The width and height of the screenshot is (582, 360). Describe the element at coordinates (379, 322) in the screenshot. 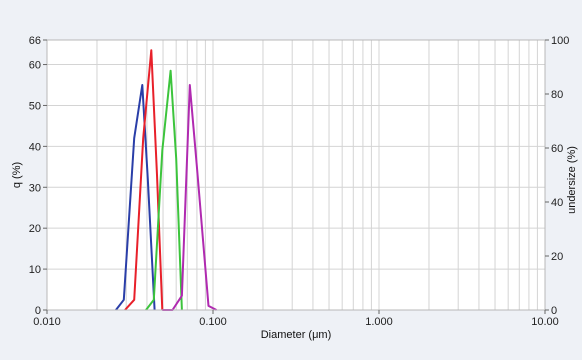

I see `x-tick-label: 1.000` at that location.